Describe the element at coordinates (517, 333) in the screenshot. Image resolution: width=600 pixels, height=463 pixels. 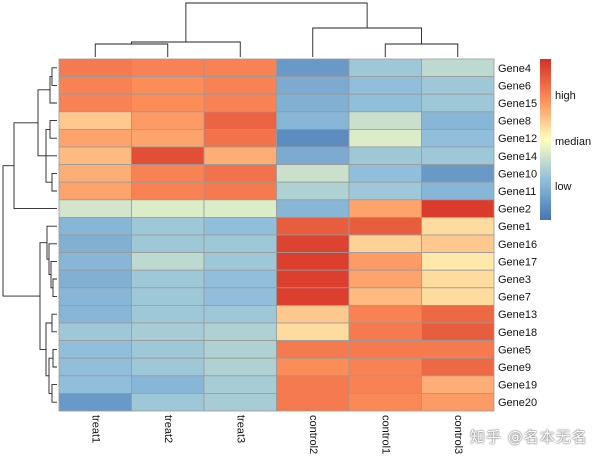
I see `row-label: Gene18` at that location.